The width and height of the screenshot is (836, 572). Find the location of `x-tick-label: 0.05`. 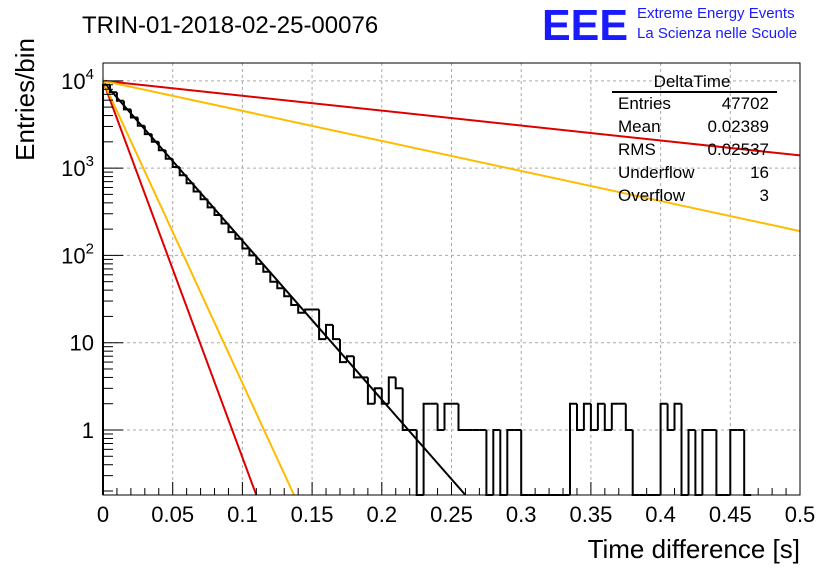

x-tick-label: 0.05 is located at coordinates (172, 514).